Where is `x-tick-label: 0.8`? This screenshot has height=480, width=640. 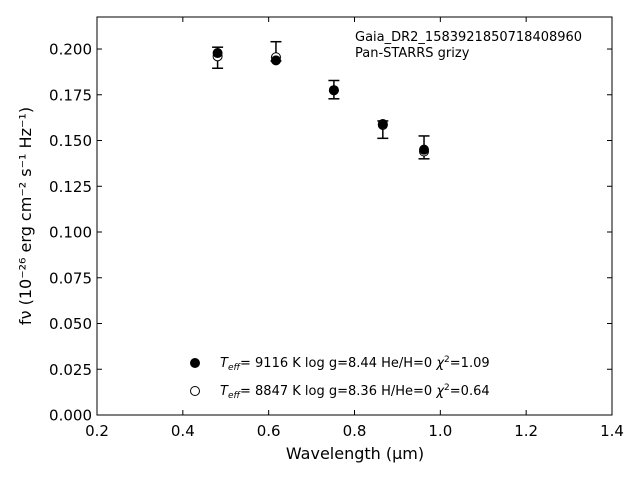
x-tick-label: 0.8 is located at coordinates (355, 431).